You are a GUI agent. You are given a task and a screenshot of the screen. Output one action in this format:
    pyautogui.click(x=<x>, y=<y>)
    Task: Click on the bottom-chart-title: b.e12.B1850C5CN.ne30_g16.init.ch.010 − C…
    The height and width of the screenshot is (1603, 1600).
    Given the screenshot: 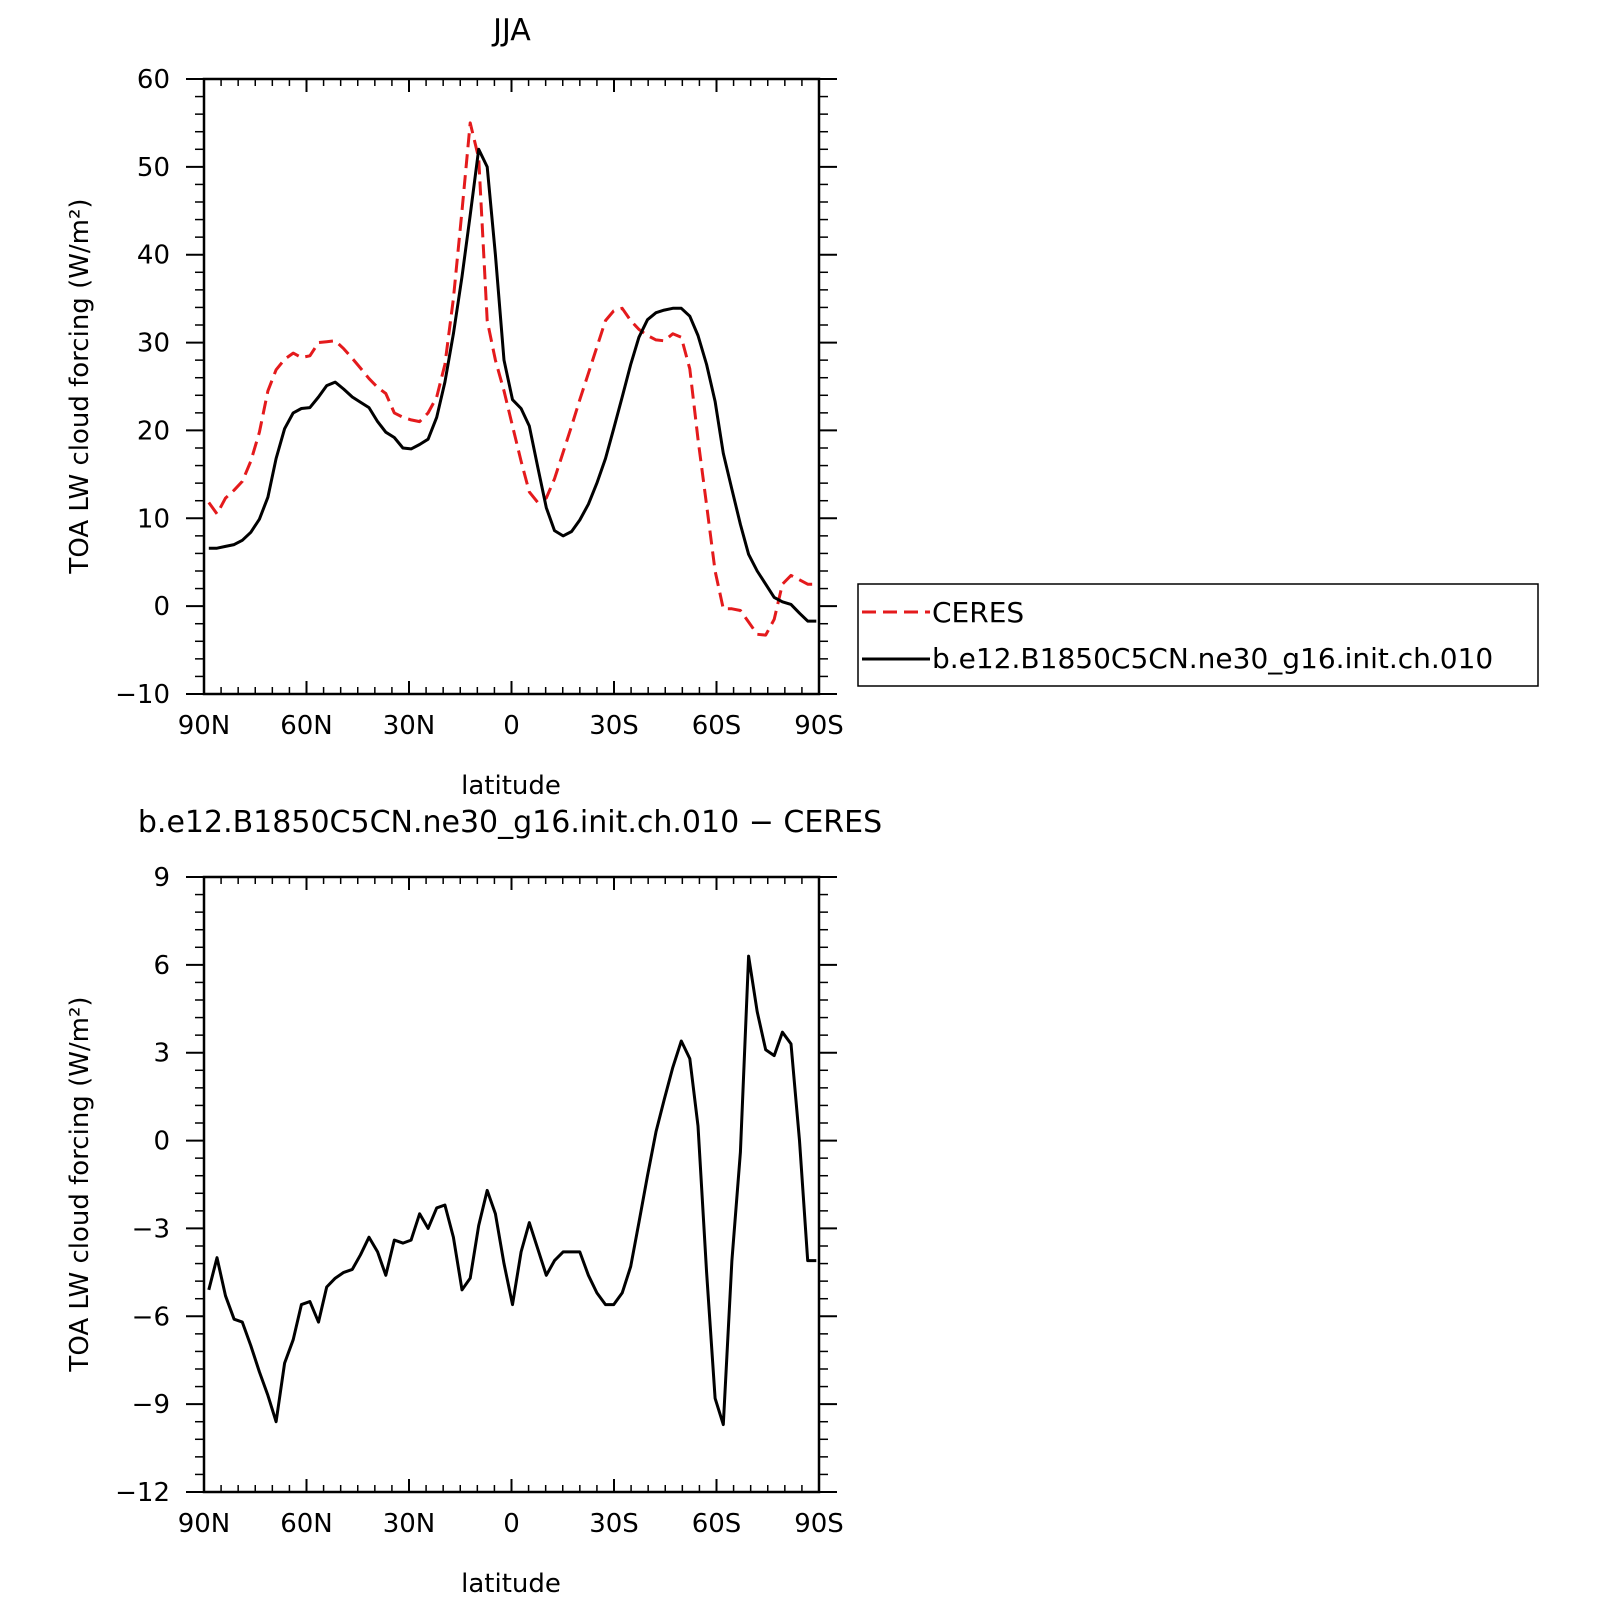 What is the action you would take?
    pyautogui.click(x=510, y=822)
    